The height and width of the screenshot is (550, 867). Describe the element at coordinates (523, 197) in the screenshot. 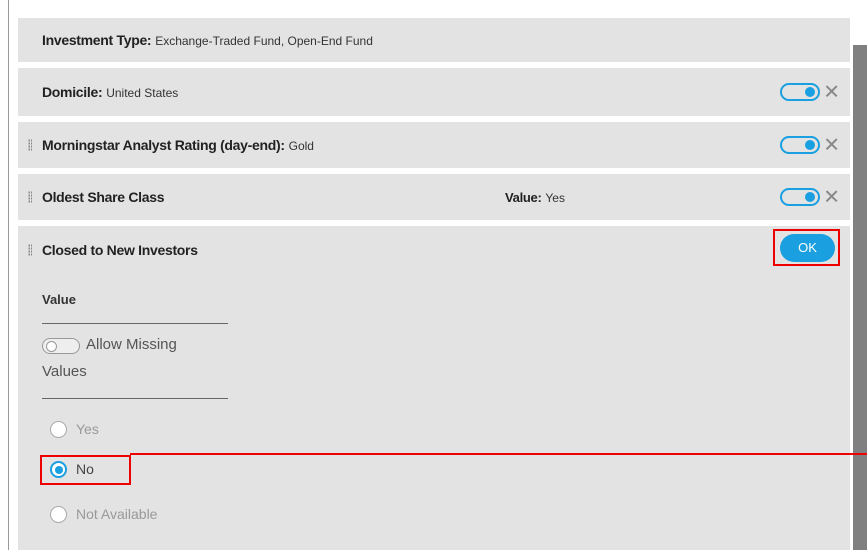

I see `row-value-label: Value:` at that location.